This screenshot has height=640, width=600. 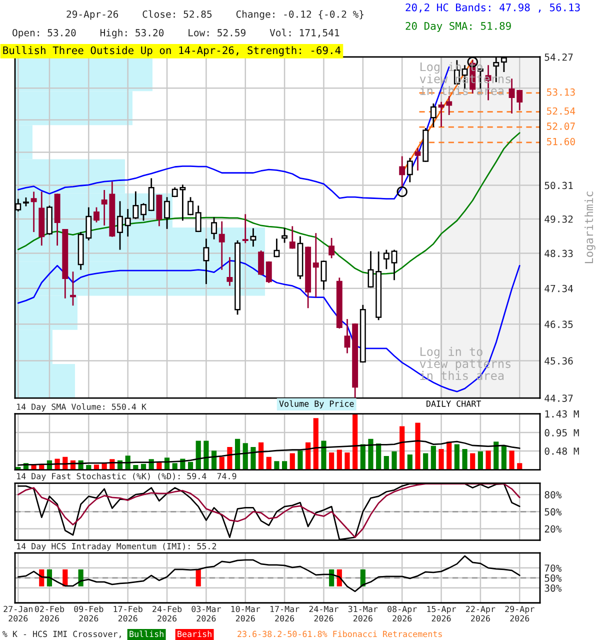 What do you see at coordinates (340, 634) in the screenshot?
I see `text: 23.6-38.2-50-61.8% Fibonacci Retracements` at bounding box center [340, 634].